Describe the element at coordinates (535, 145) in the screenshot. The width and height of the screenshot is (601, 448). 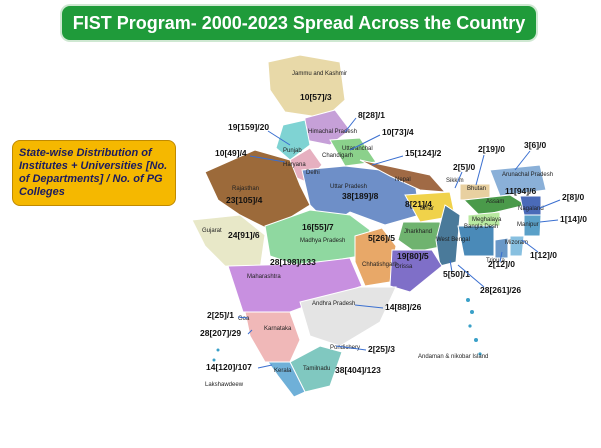
I see `stat-label: 3[6]/0` at that location.